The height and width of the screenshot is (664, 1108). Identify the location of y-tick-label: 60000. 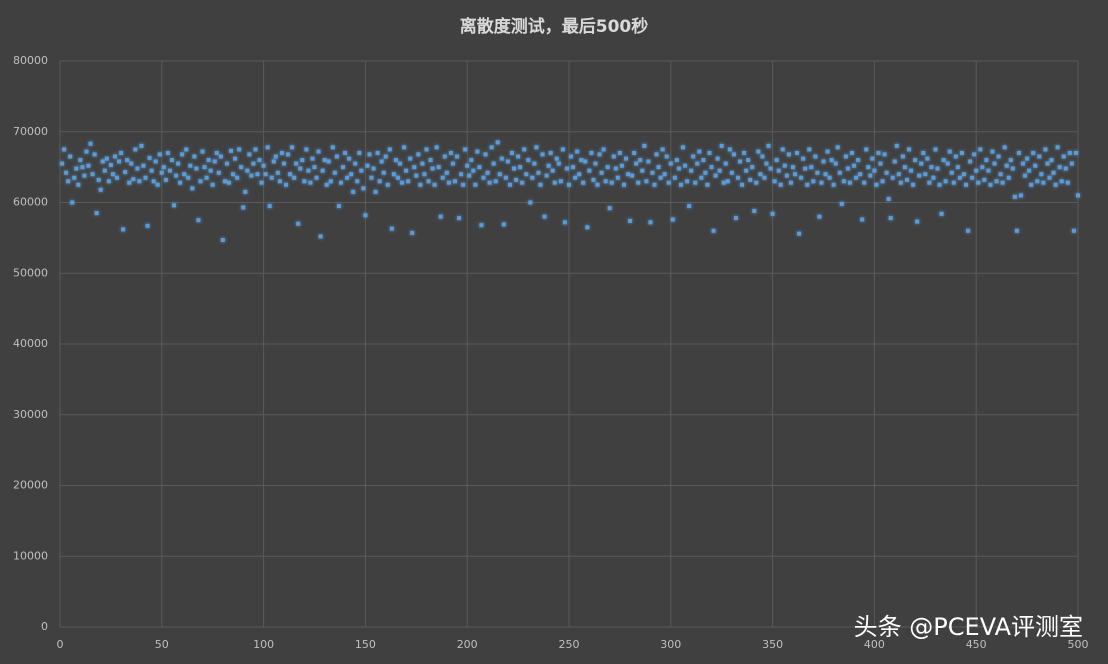
(30, 202).